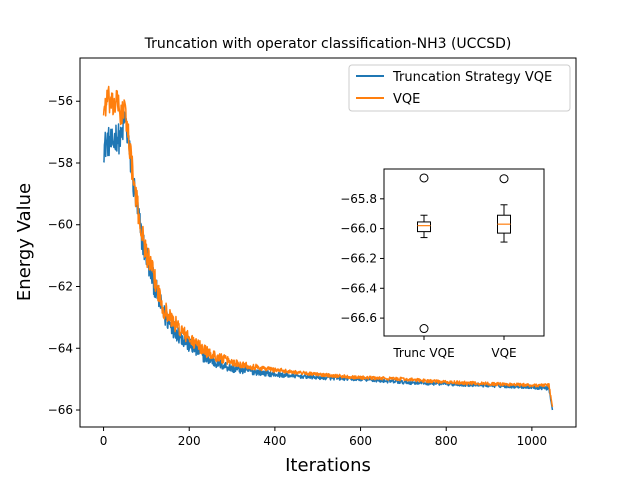 This screenshot has height=480, width=640. Describe the element at coordinates (189, 441) in the screenshot. I see `x-tick-label: 200` at that location.